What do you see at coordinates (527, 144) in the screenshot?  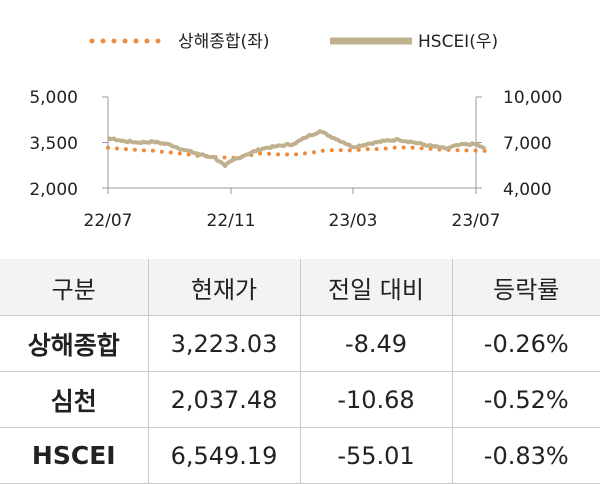 I see `y-right-tick-label-1: 7,000` at bounding box center [527, 144].